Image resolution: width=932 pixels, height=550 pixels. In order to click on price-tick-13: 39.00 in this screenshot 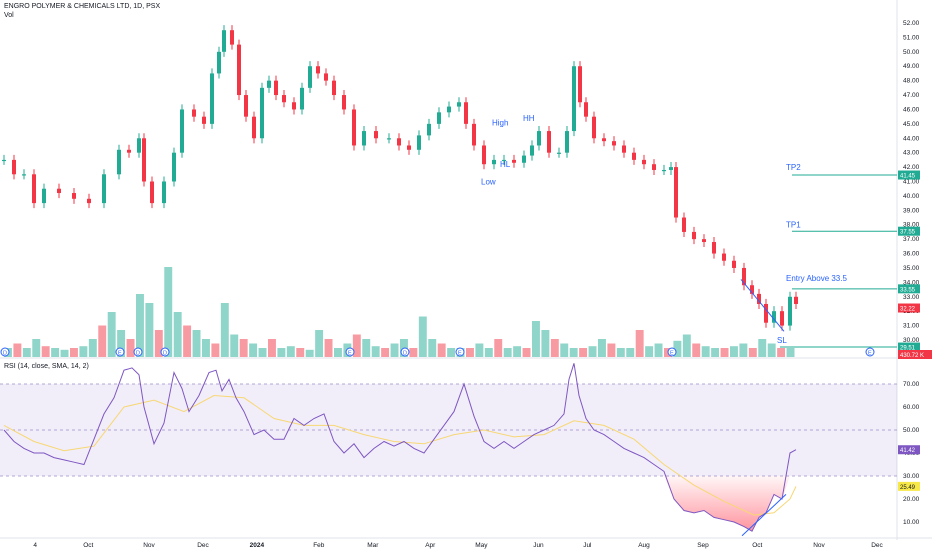, I will do `click(911, 210)`.